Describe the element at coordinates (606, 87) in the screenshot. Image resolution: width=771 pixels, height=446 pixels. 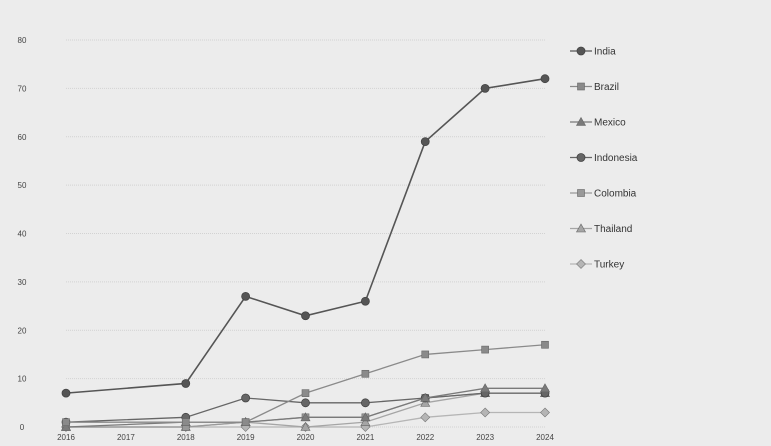
I see `legend-label: Brazil` at that location.